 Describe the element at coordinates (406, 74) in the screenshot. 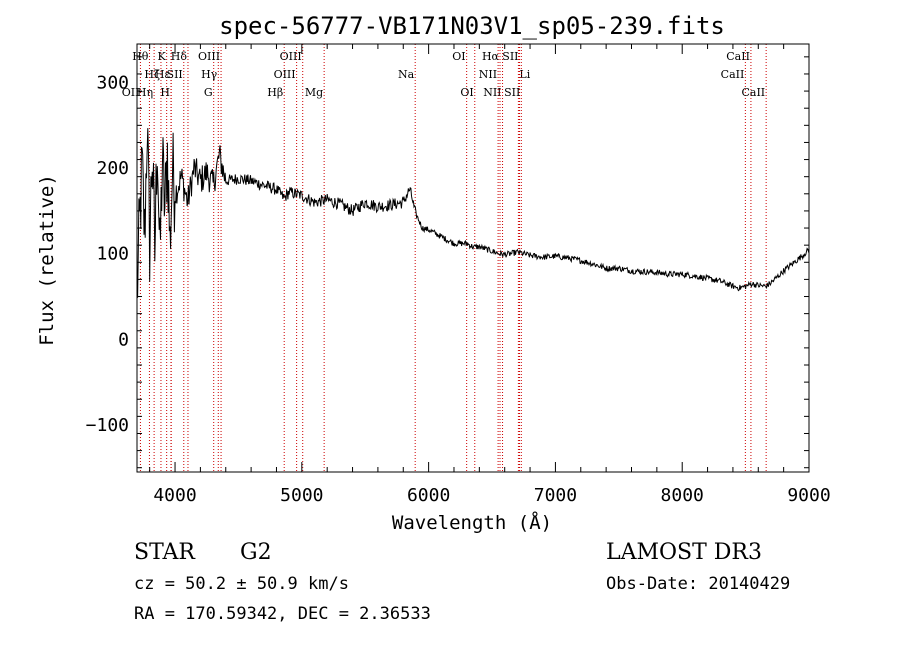

I see `line-label: Na` at that location.